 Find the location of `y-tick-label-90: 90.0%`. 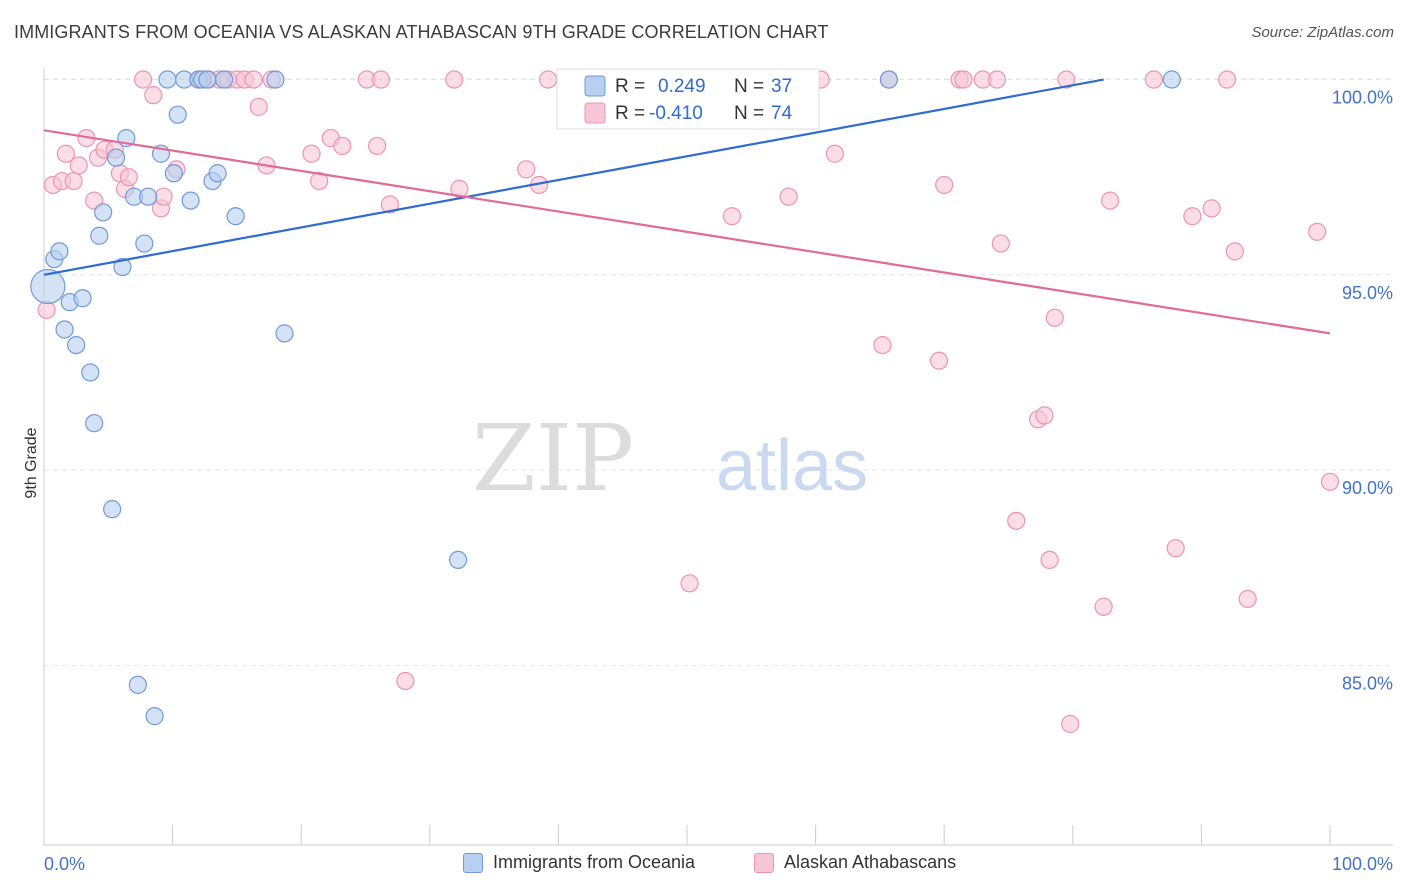

y-tick-label-90: 90.0% is located at coordinates (1367, 488).